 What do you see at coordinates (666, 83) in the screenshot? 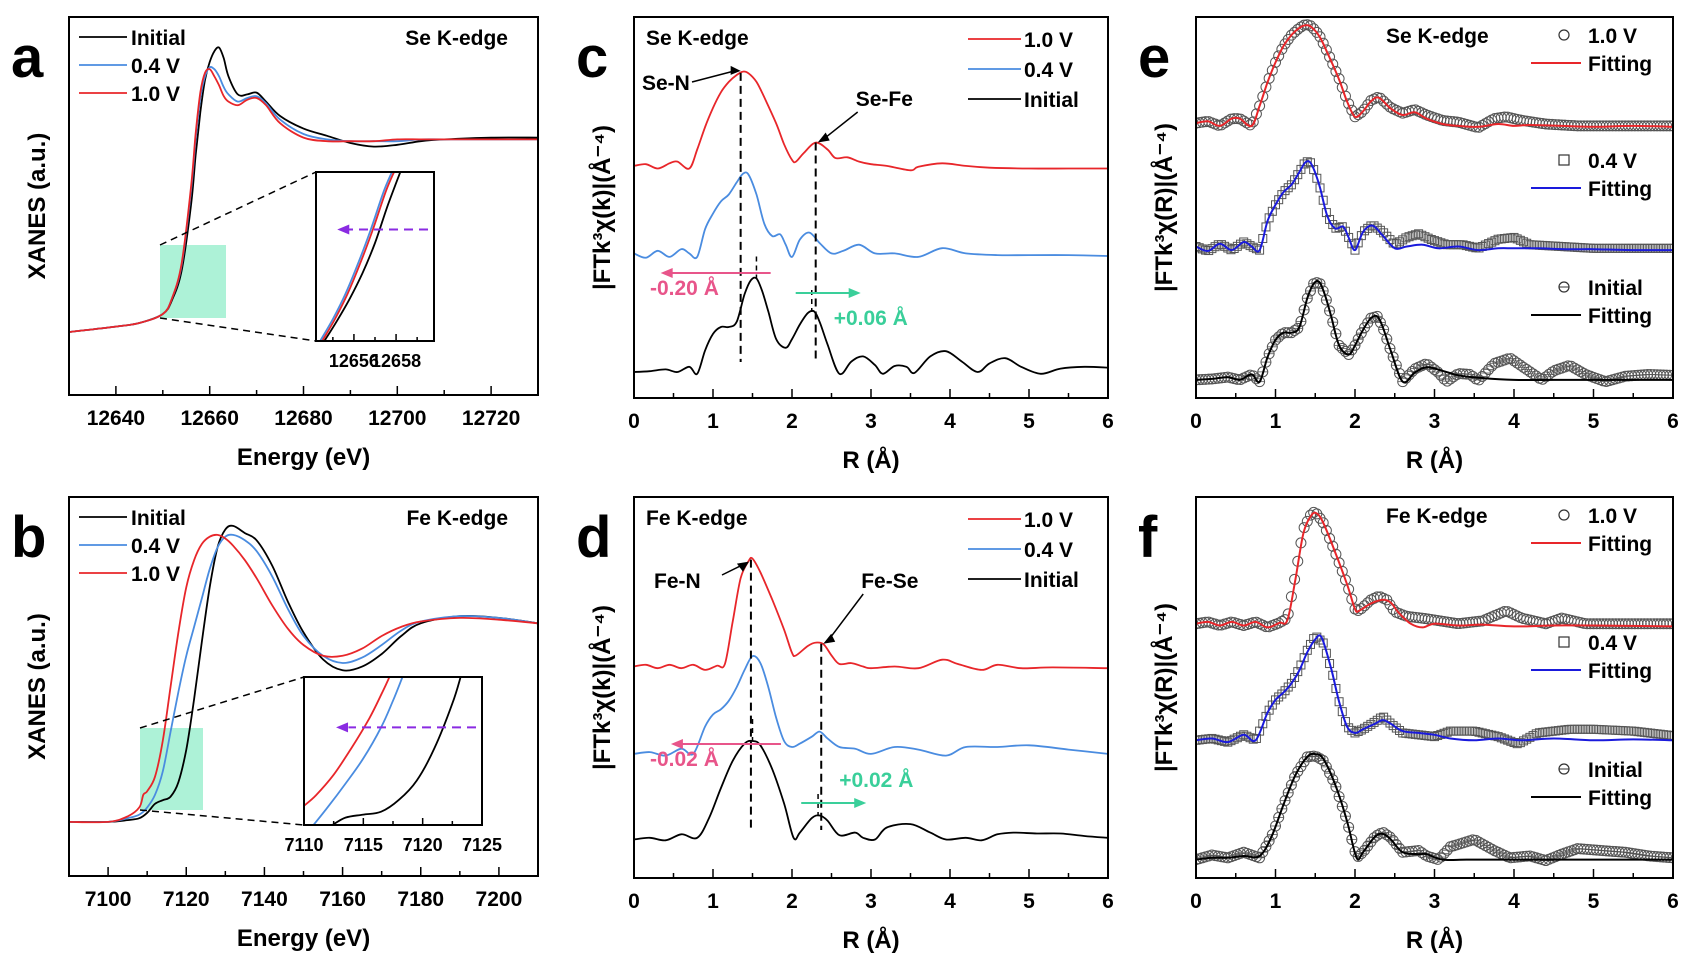
I see `bond-label: Se-N` at bounding box center [666, 83].